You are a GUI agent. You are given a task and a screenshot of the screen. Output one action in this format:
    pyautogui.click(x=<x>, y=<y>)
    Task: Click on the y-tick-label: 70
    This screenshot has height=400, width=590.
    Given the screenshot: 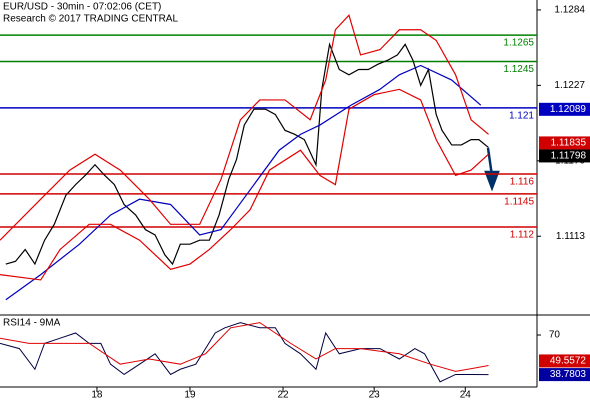 What is the action you would take?
    pyautogui.click(x=555, y=335)
    